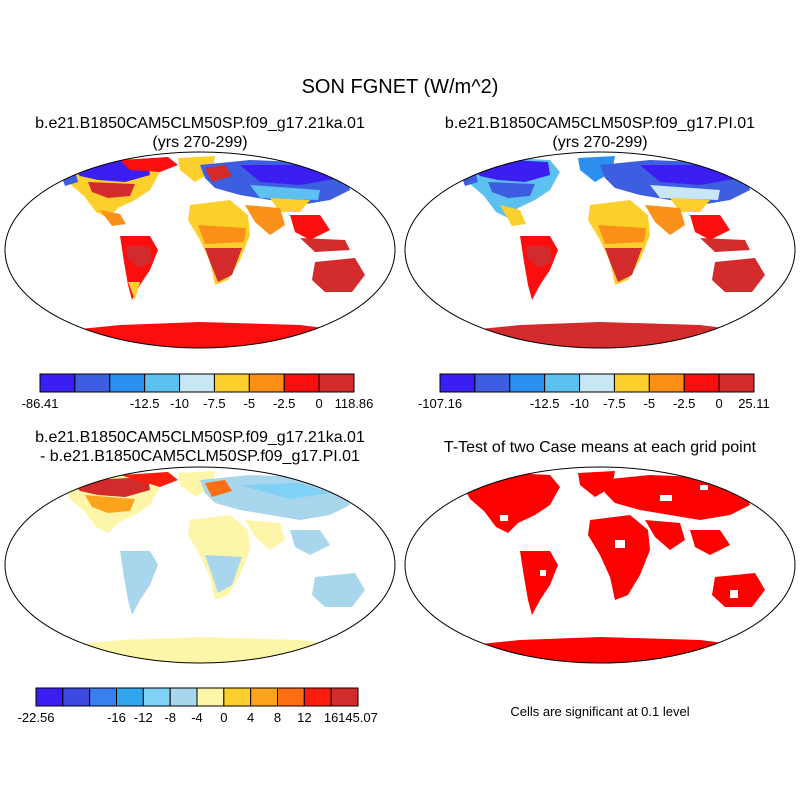 This screenshot has width=800, height=800. I want to click on panel1-title-line2: (yrs 270-299), so click(200, 142).